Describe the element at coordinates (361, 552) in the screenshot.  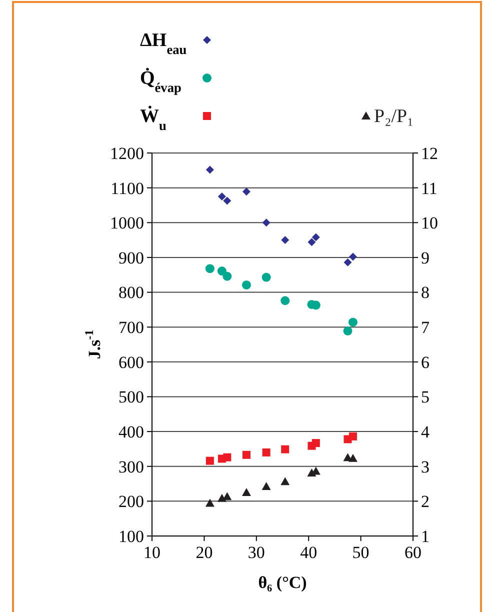
I see `x-tick-label: 50` at that location.